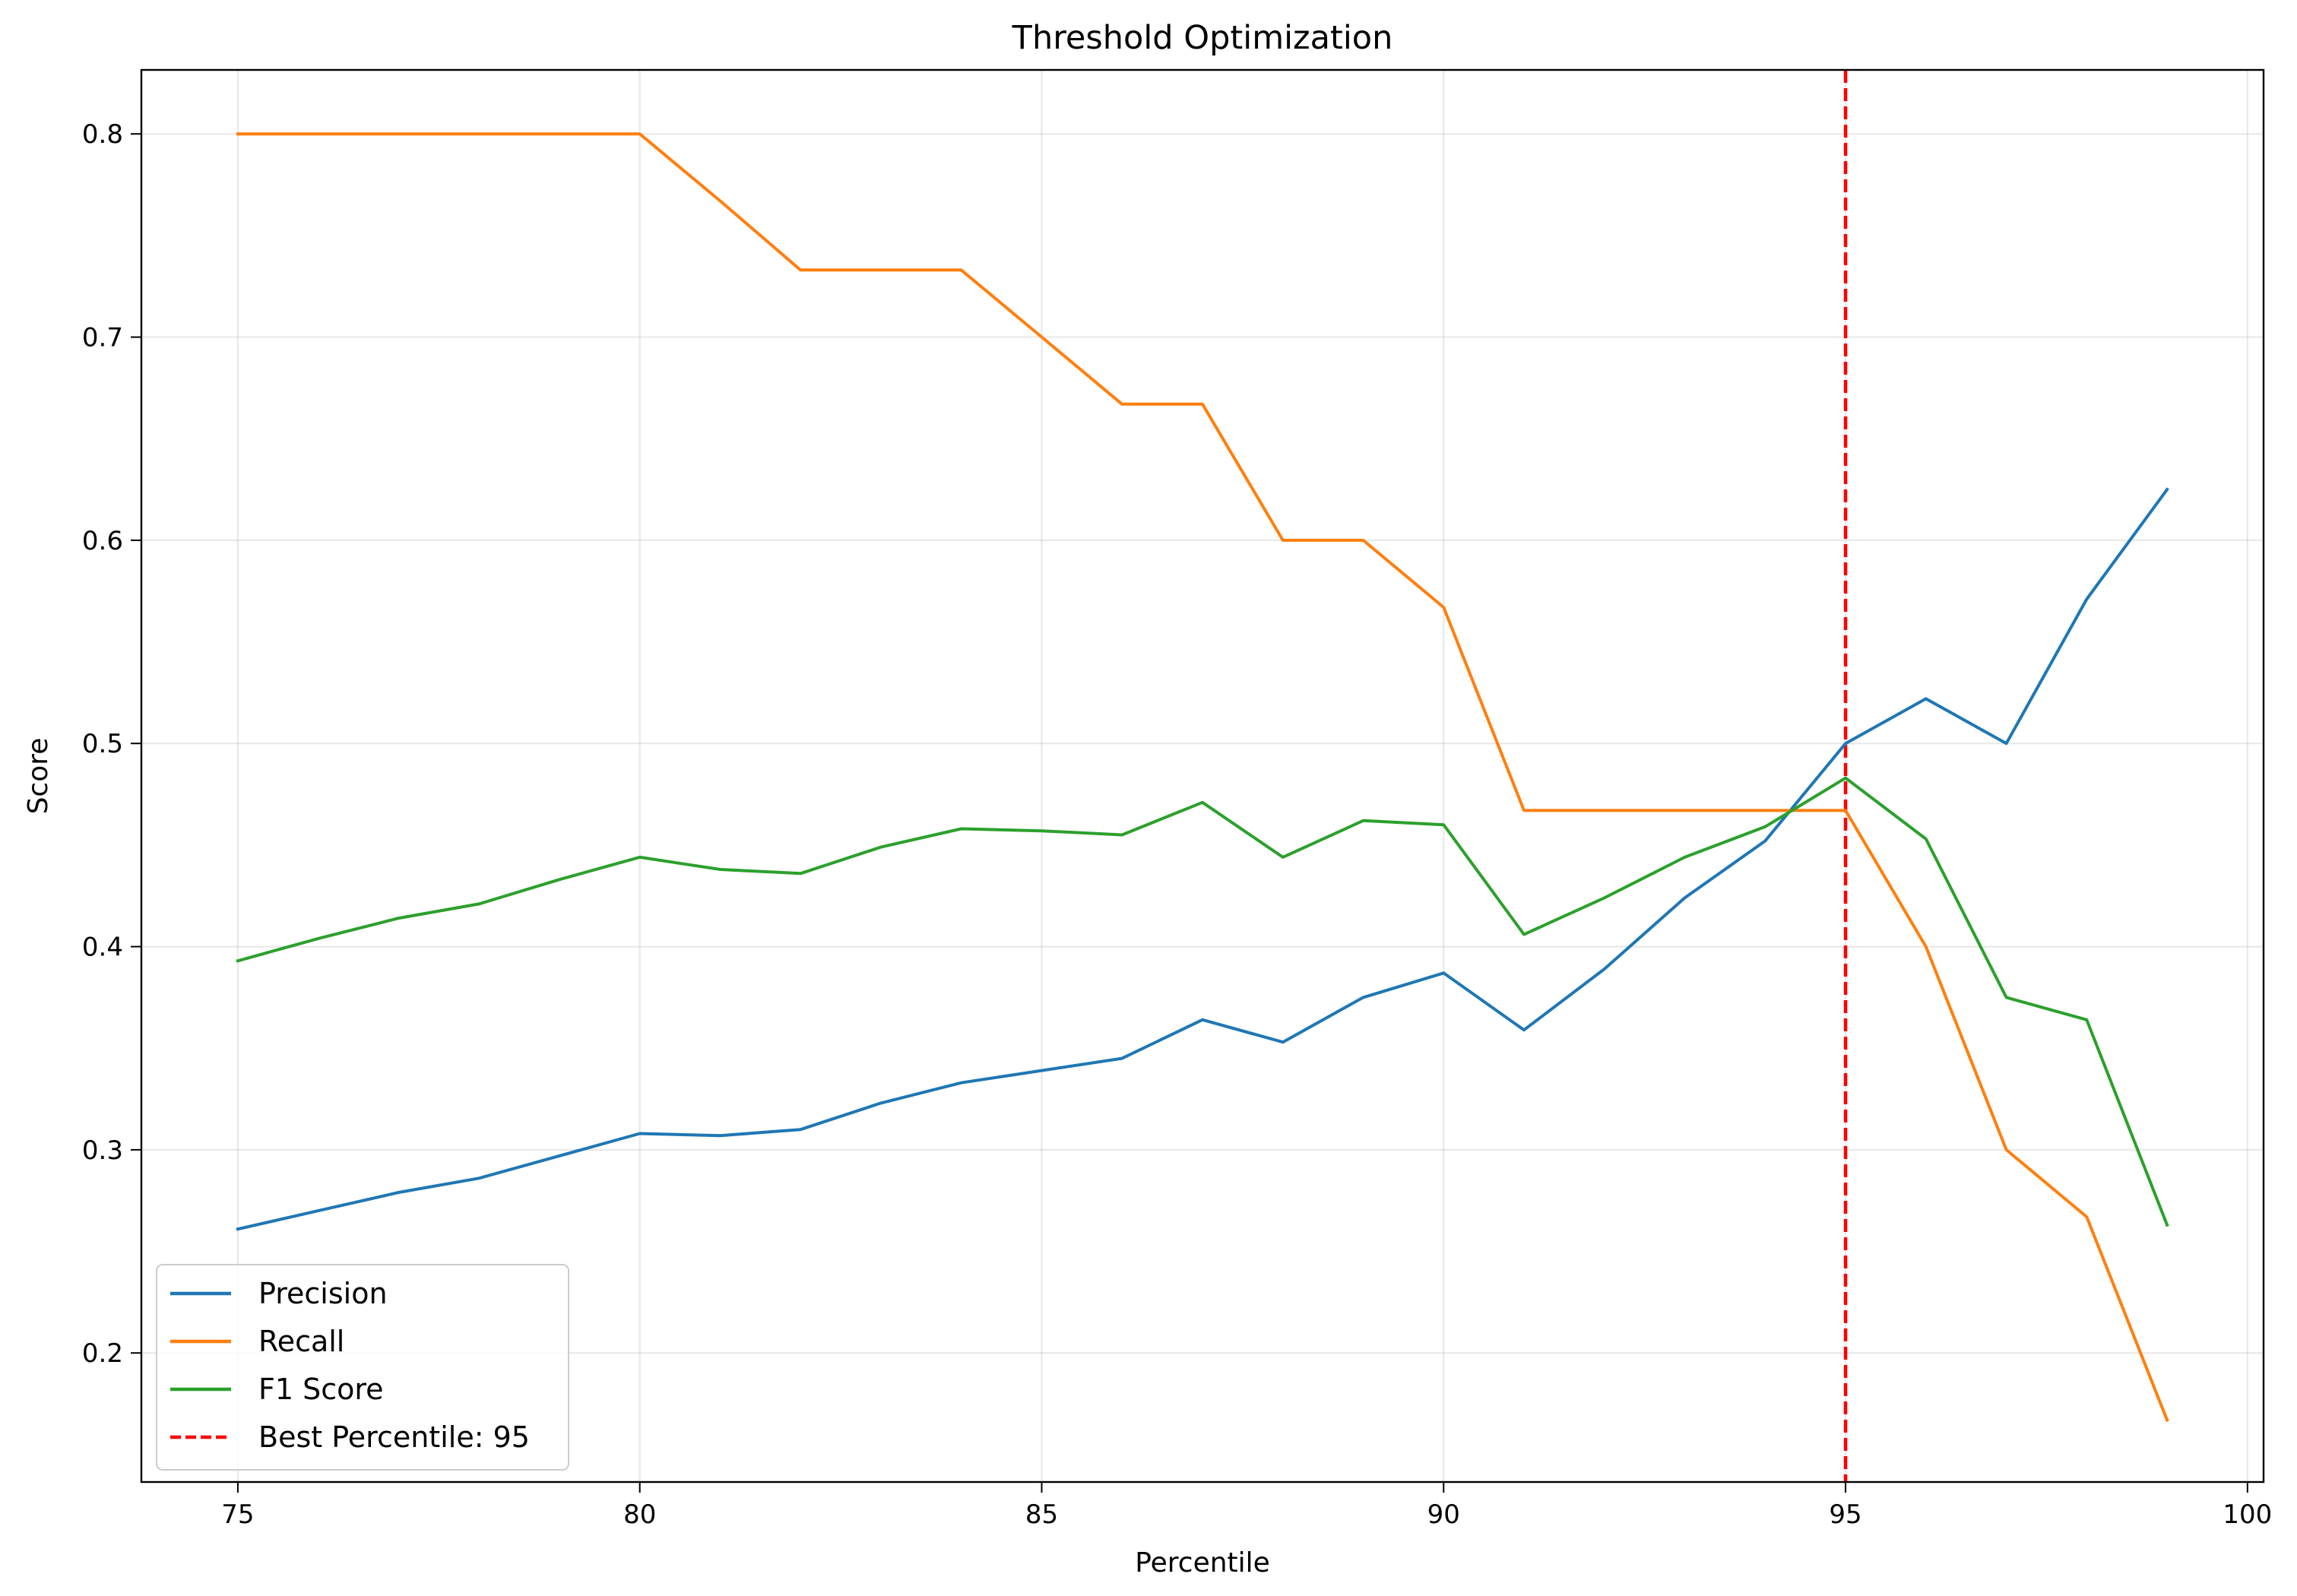 The image size is (2297, 1596). Describe the element at coordinates (1845, 1514) in the screenshot. I see `x-tick-label: 95` at that location.